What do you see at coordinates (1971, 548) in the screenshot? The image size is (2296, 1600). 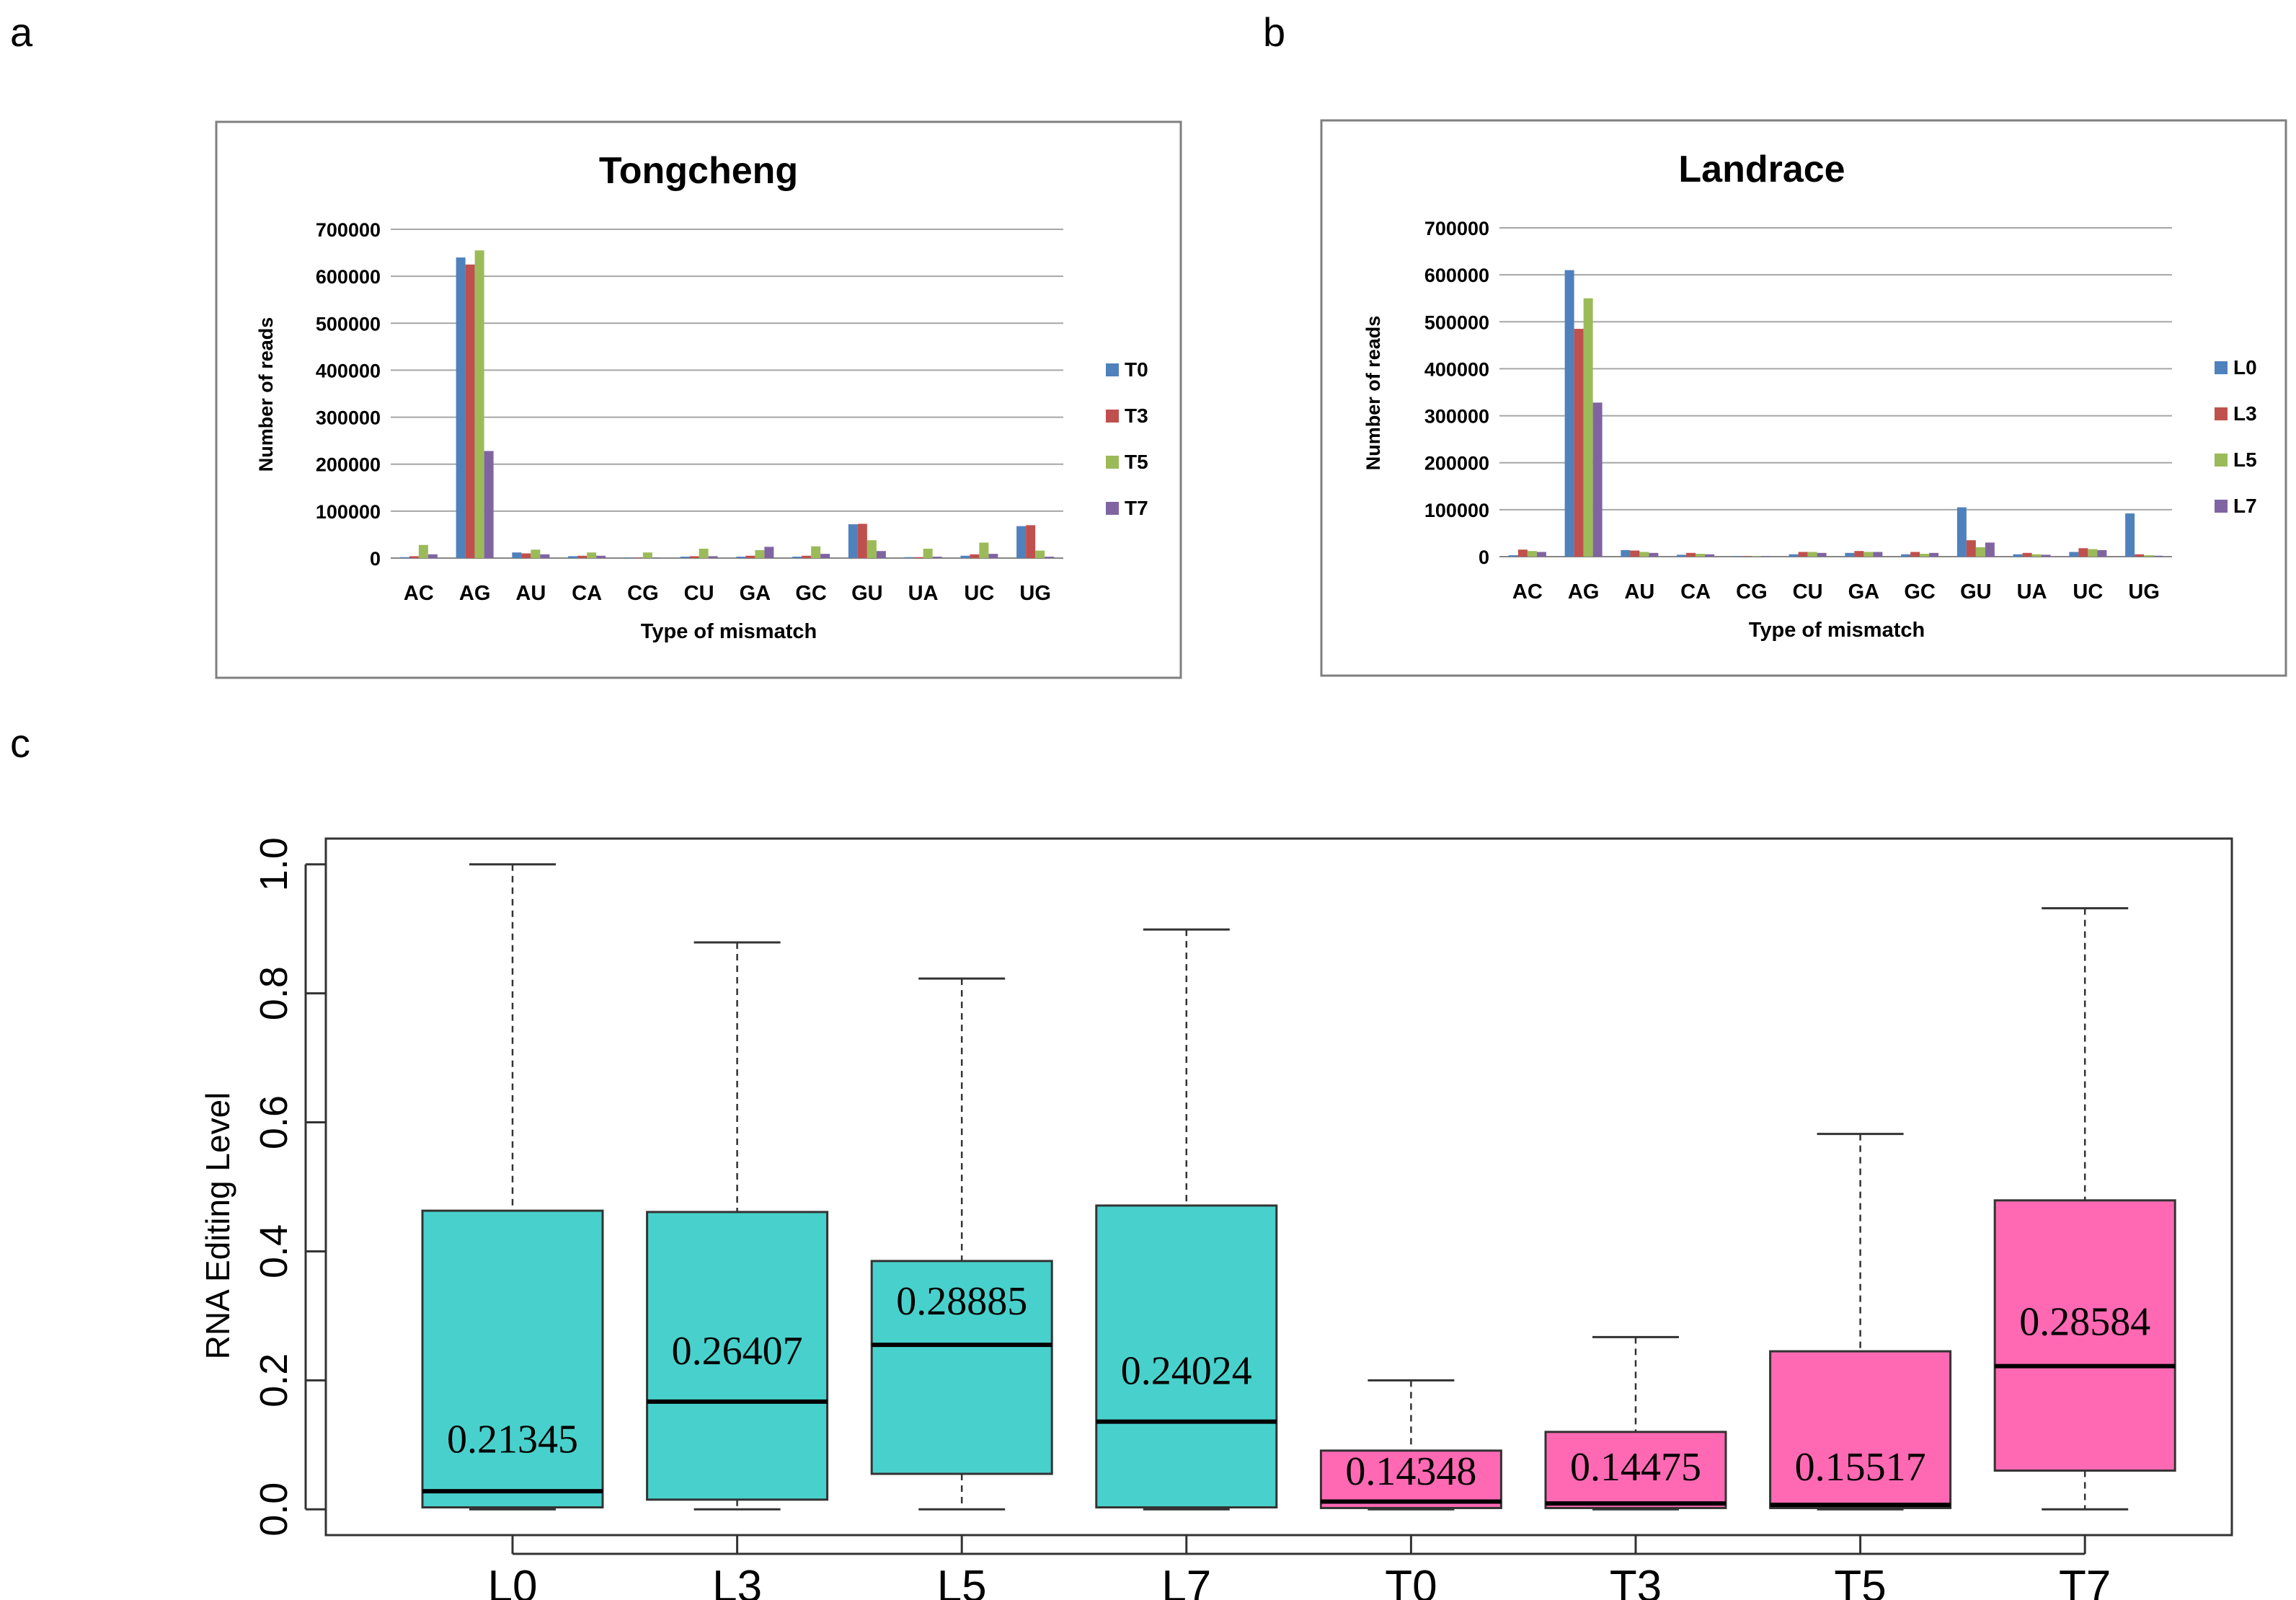 I see `bar-L3-GU` at bounding box center [1971, 548].